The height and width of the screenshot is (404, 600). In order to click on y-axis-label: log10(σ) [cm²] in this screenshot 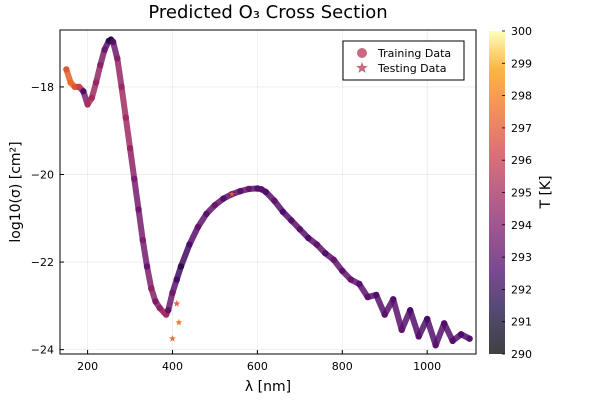, I will do `click(16, 191)`.